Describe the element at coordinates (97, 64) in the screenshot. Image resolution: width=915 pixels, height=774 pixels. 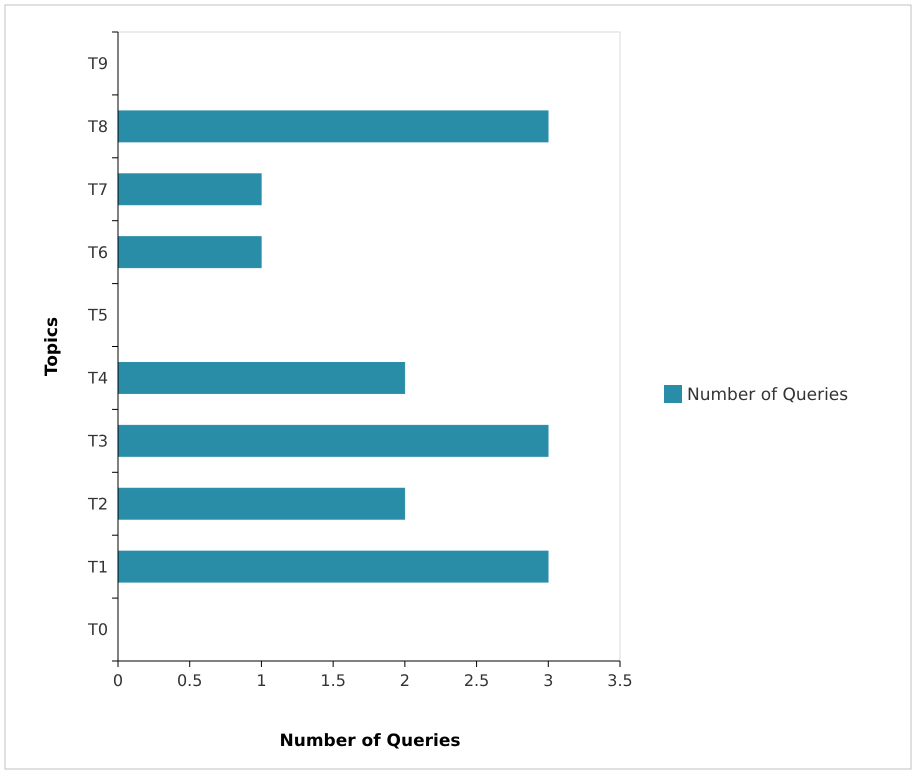
I see `y-tick-label: T9` at that location.